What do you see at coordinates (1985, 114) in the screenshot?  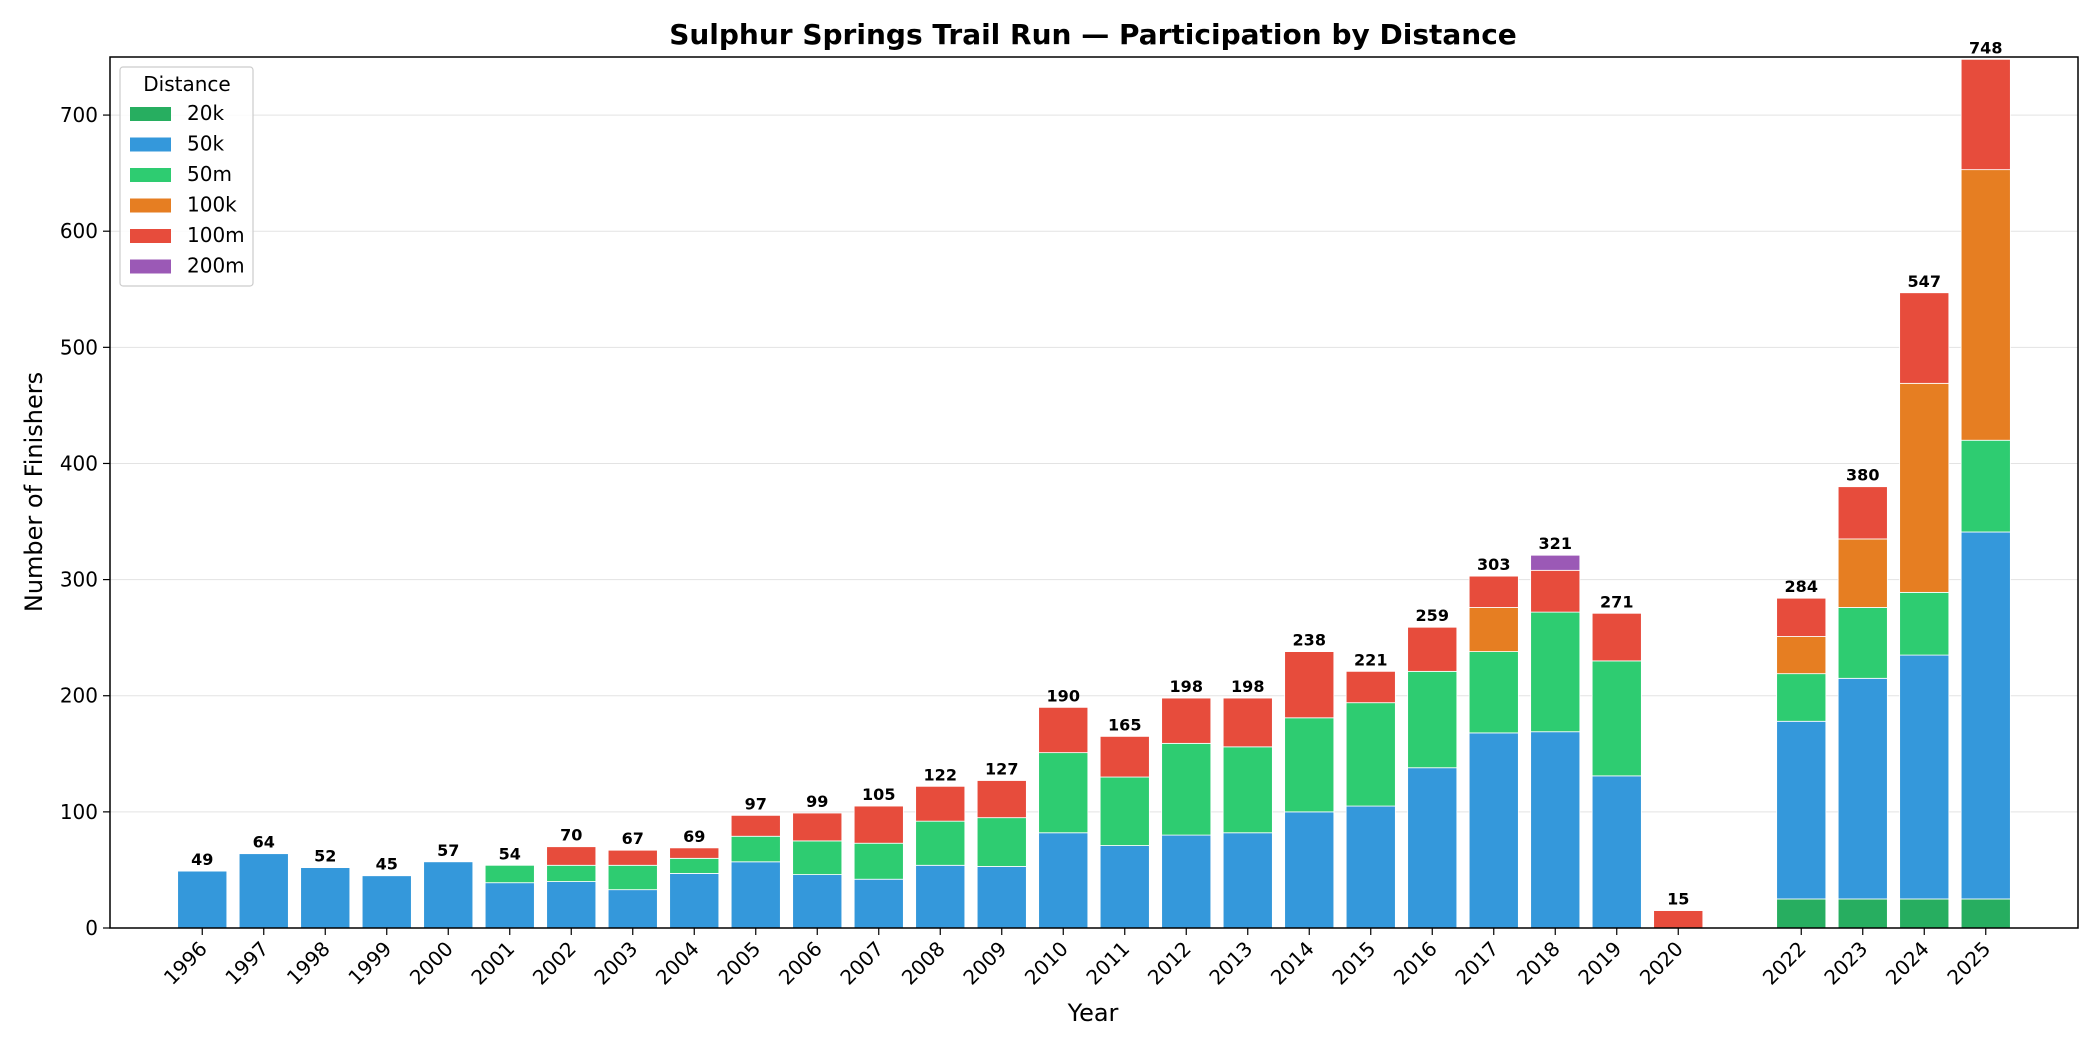 I see `bar-2025-100m` at bounding box center [1985, 114].